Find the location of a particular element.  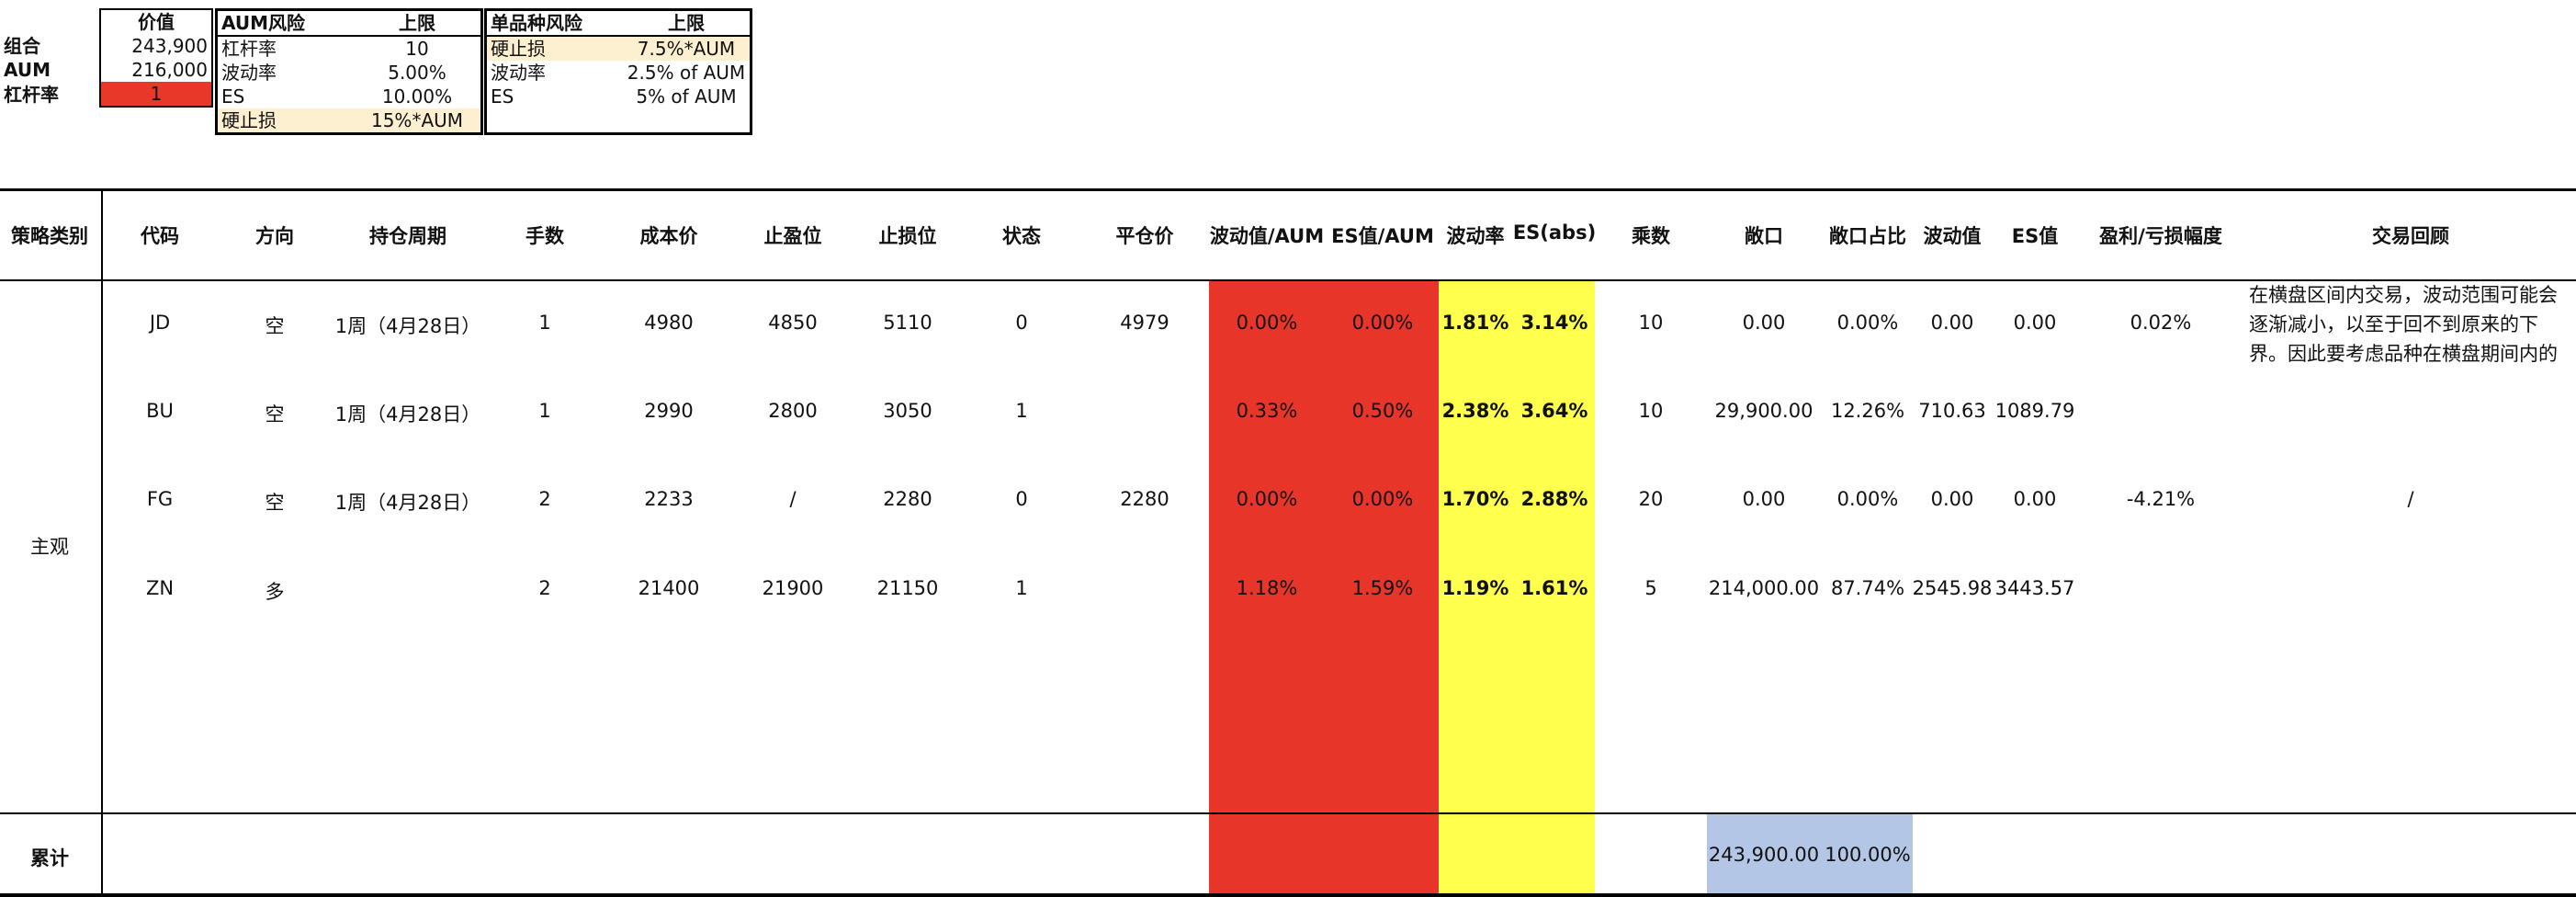

row-vol-aum: 0.33% is located at coordinates (1267, 411).